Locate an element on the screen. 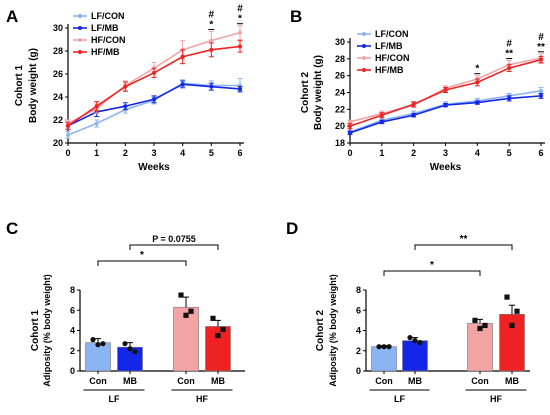 This screenshot has height=415, width=550. panel-label-d: D is located at coordinates (292, 228).